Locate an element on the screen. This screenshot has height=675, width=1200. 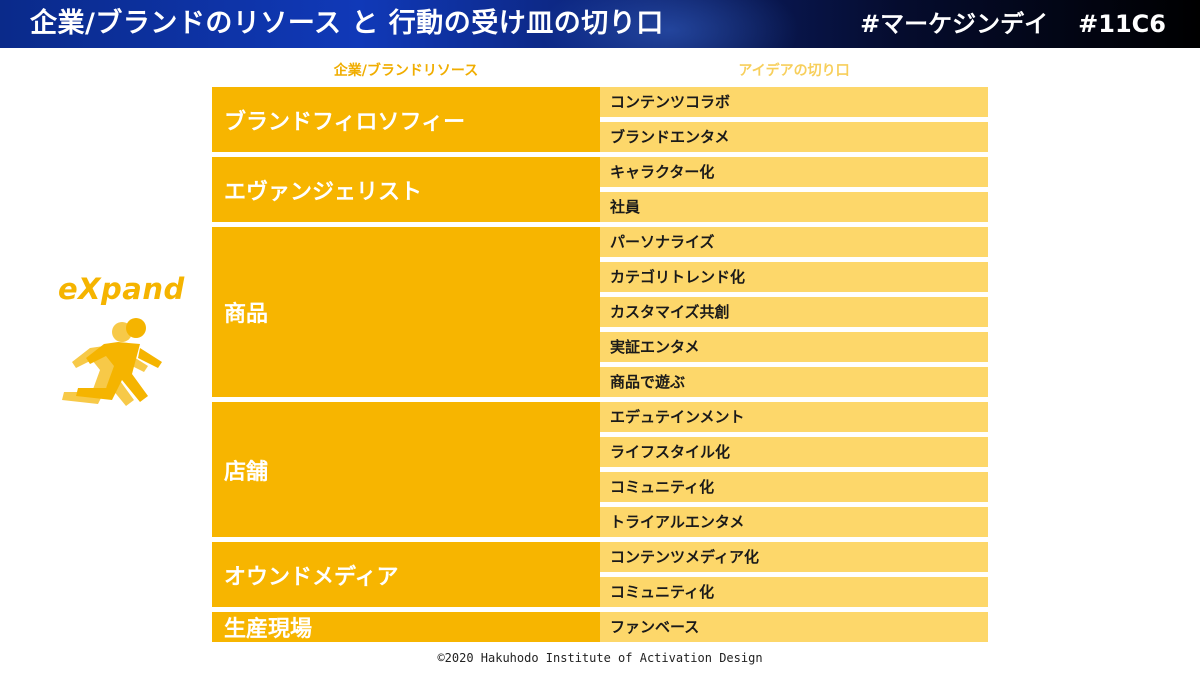
hashtag-group: #マーケジンデイ #11C6 is located at coordinates (1013, 24).